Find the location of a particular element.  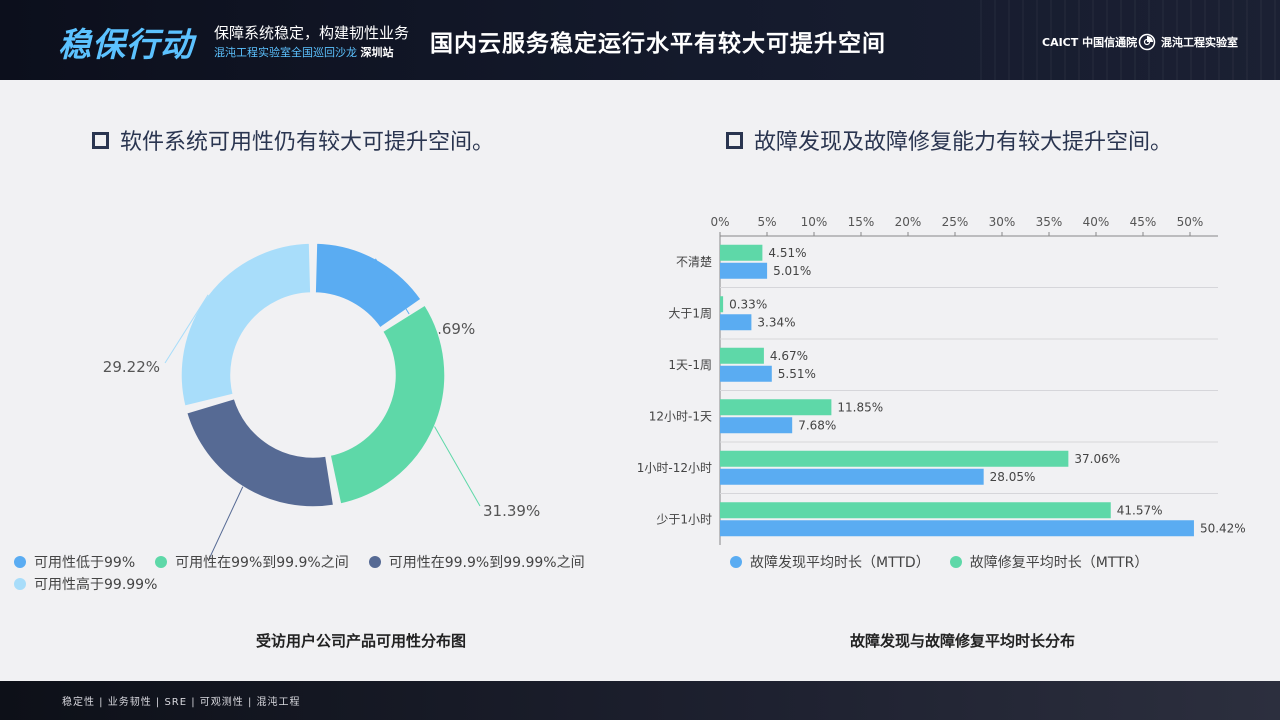

y-category-label: 大于1周 is located at coordinates (690, 313).